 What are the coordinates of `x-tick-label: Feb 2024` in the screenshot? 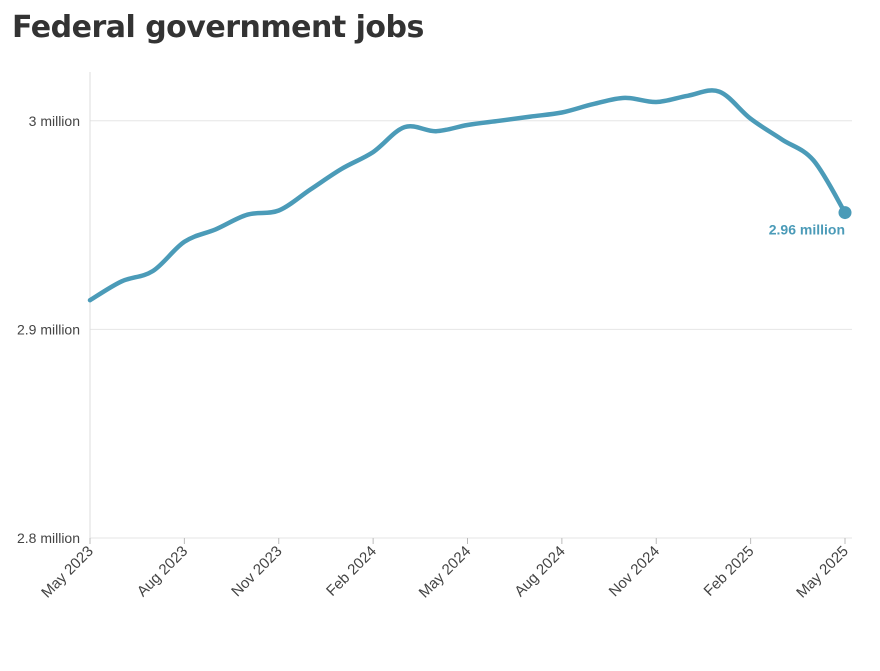 It's located at (351, 571).